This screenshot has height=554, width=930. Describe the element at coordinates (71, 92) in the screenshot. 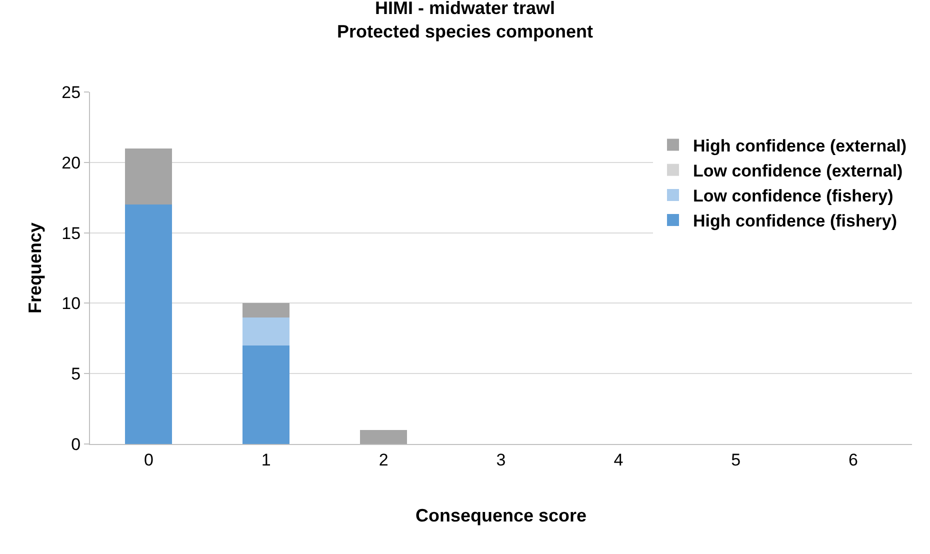

I see `y-tick-label: 25` at that location.